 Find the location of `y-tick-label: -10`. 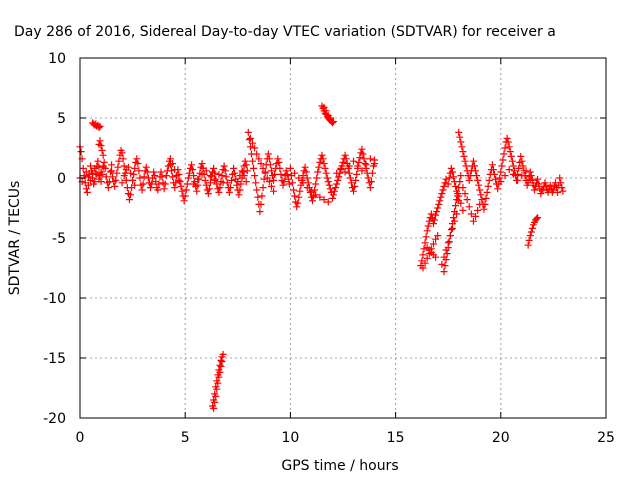

y-tick-label: -10 is located at coordinates (54, 299).